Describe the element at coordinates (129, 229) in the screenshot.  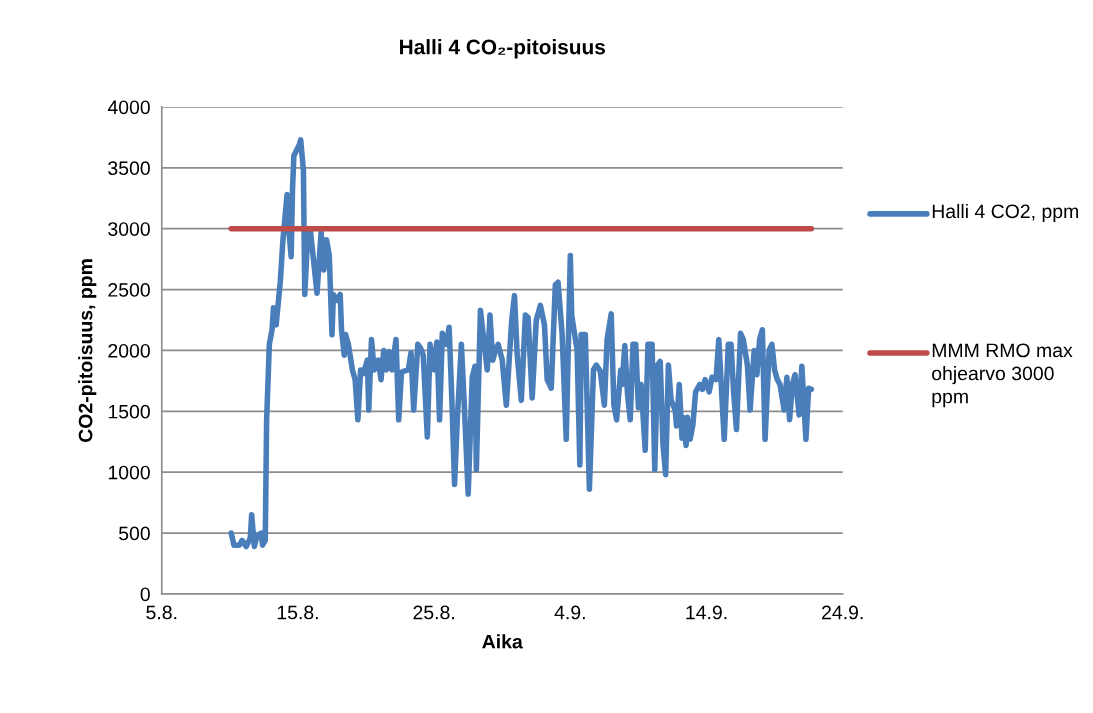
I see `y-tick-label: 3000` at that location.